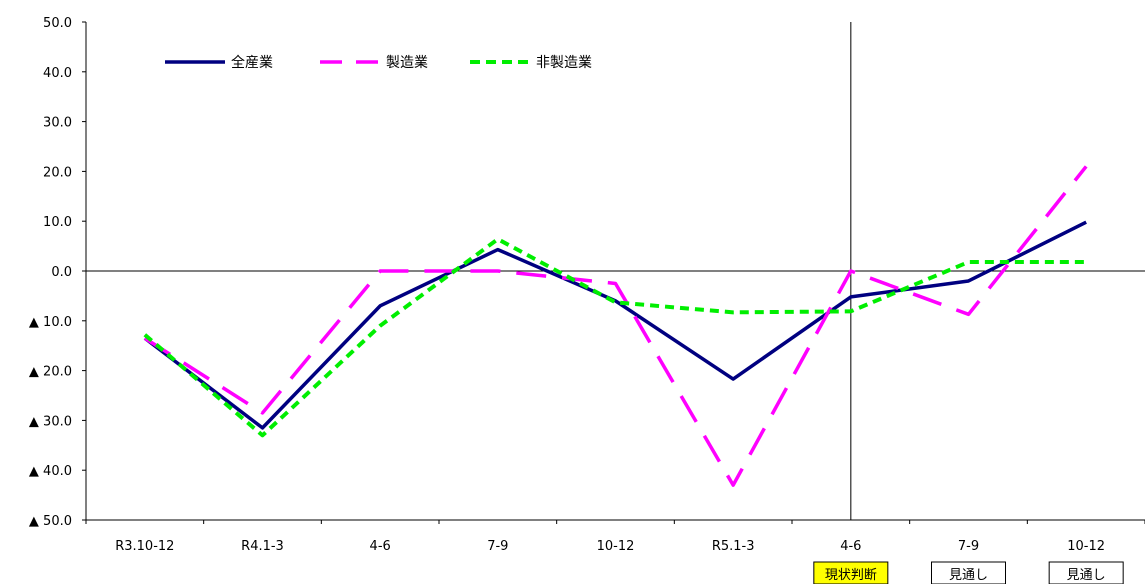  I want to click on y-tick-label: ▲ 40.0, so click(50, 471).